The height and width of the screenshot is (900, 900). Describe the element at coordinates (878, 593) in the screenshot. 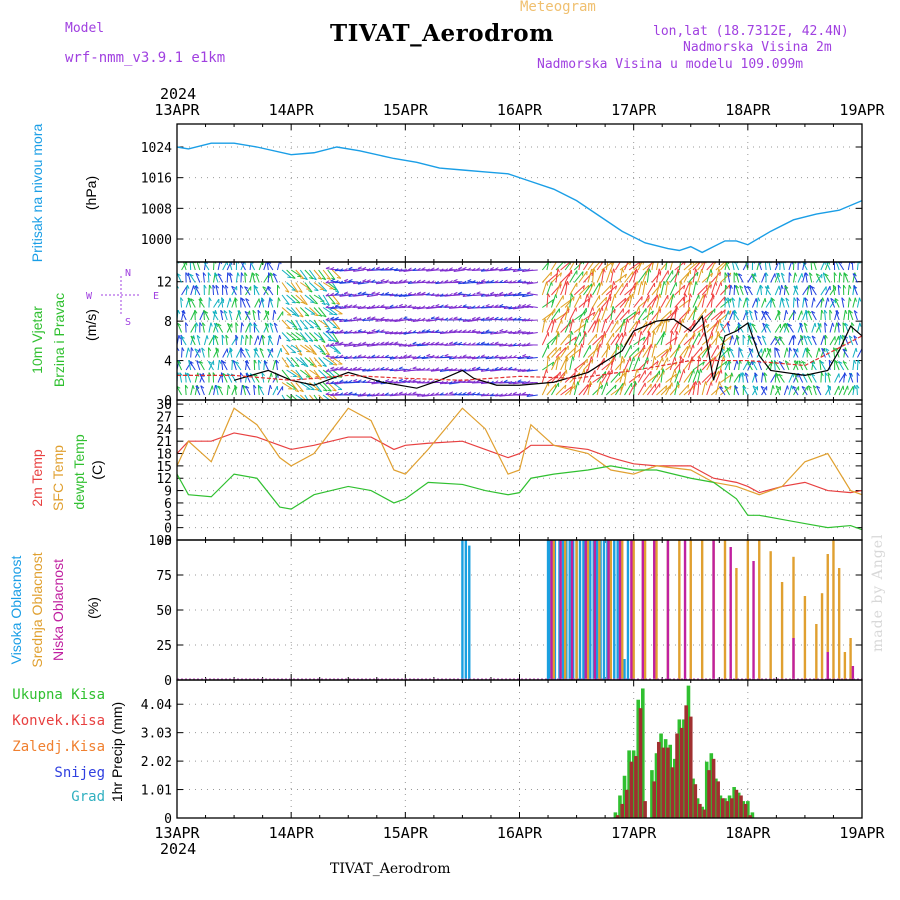

I see `credit-watermark: made by Angel` at that location.